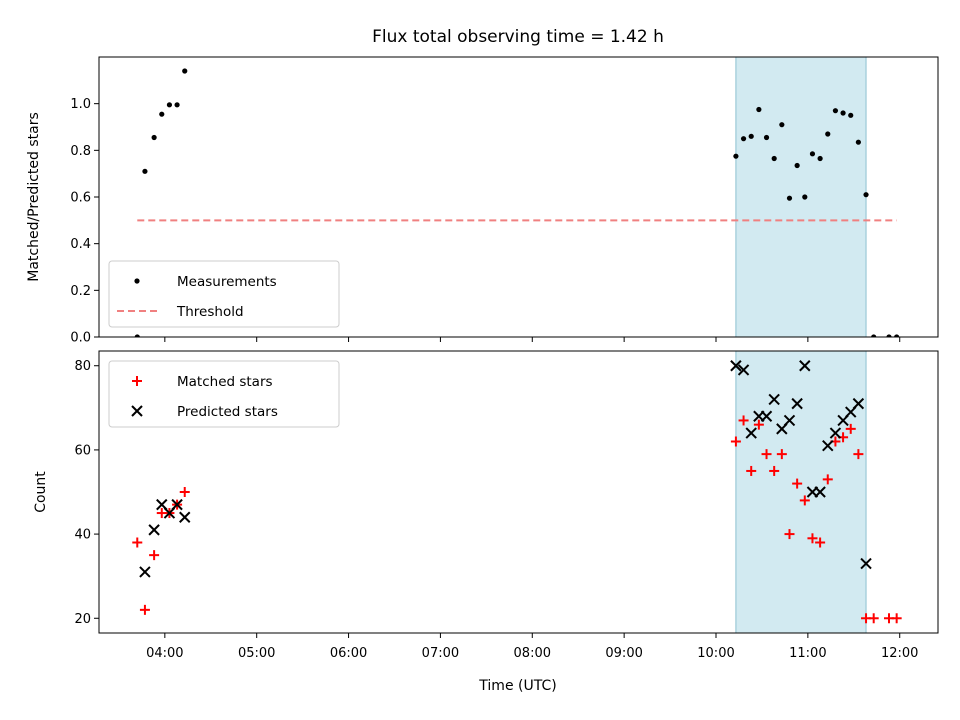 Image resolution: width=960 pixels, height=720 pixels. I want to click on y-tick-label: 0.0, so click(80, 338).